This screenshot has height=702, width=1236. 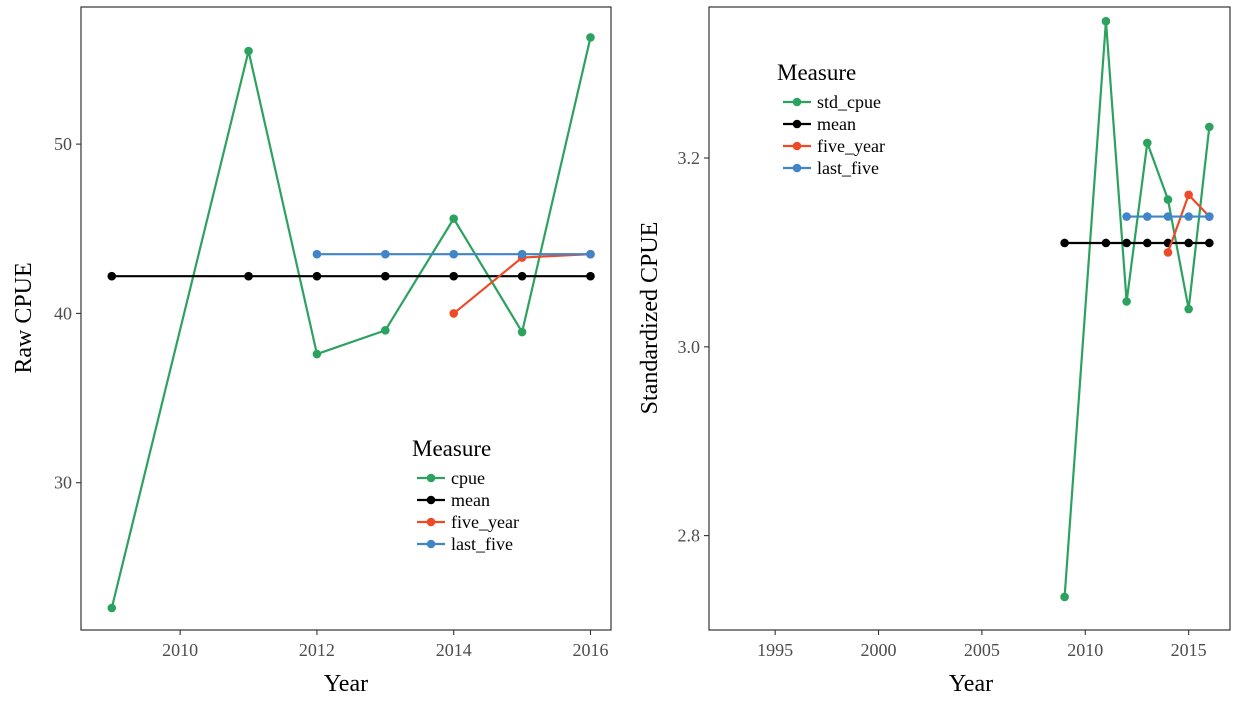 I want to click on left-x-tick-label: 2010, so click(x=180, y=650).